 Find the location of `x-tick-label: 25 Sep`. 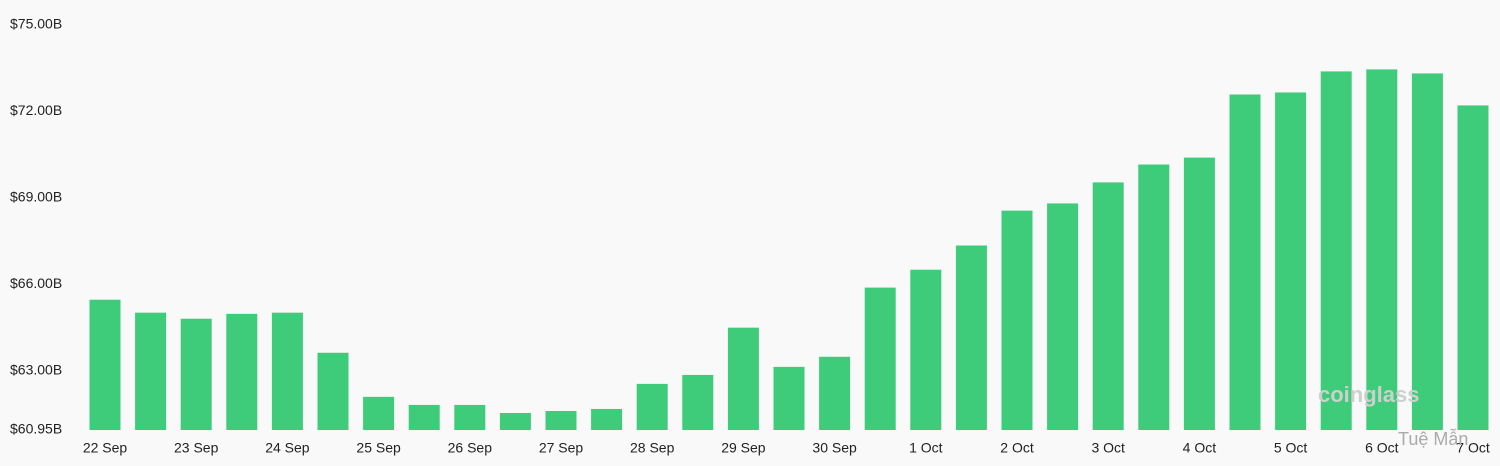

x-tick-label: 25 Sep is located at coordinates (378, 448).